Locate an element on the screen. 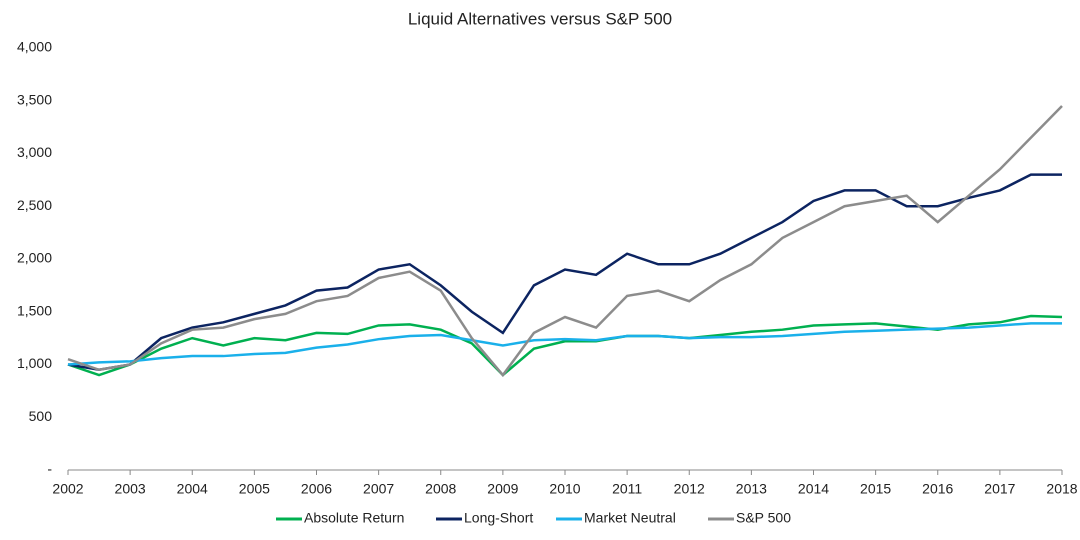  x-tick-label: 2014 is located at coordinates (813, 489).